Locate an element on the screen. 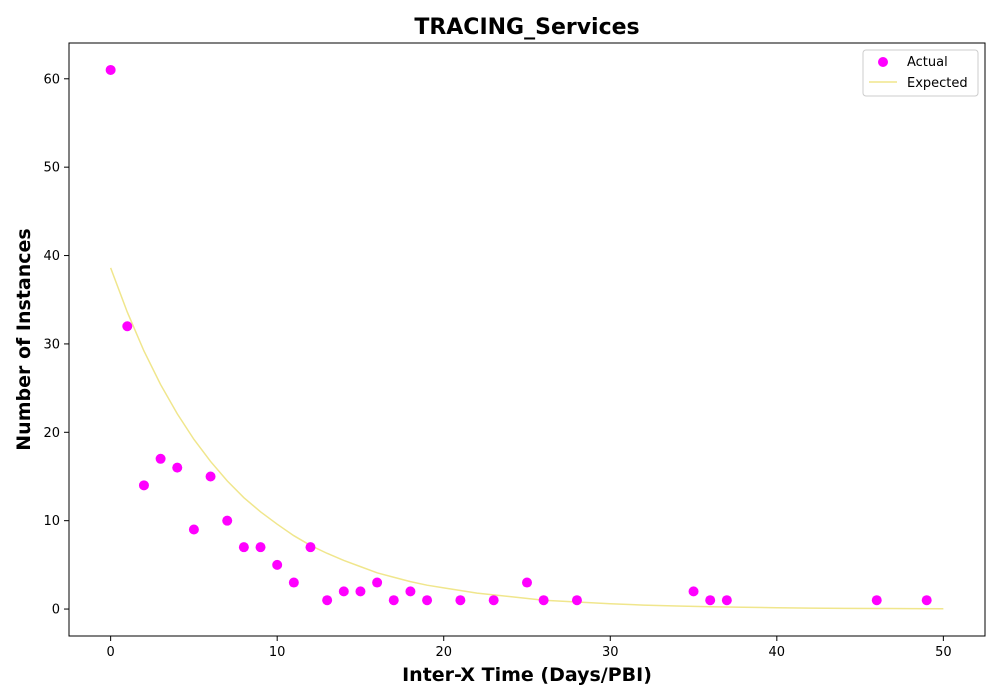 The width and height of the screenshot is (1000, 700). y-tick-label: 60 is located at coordinates (51, 79).